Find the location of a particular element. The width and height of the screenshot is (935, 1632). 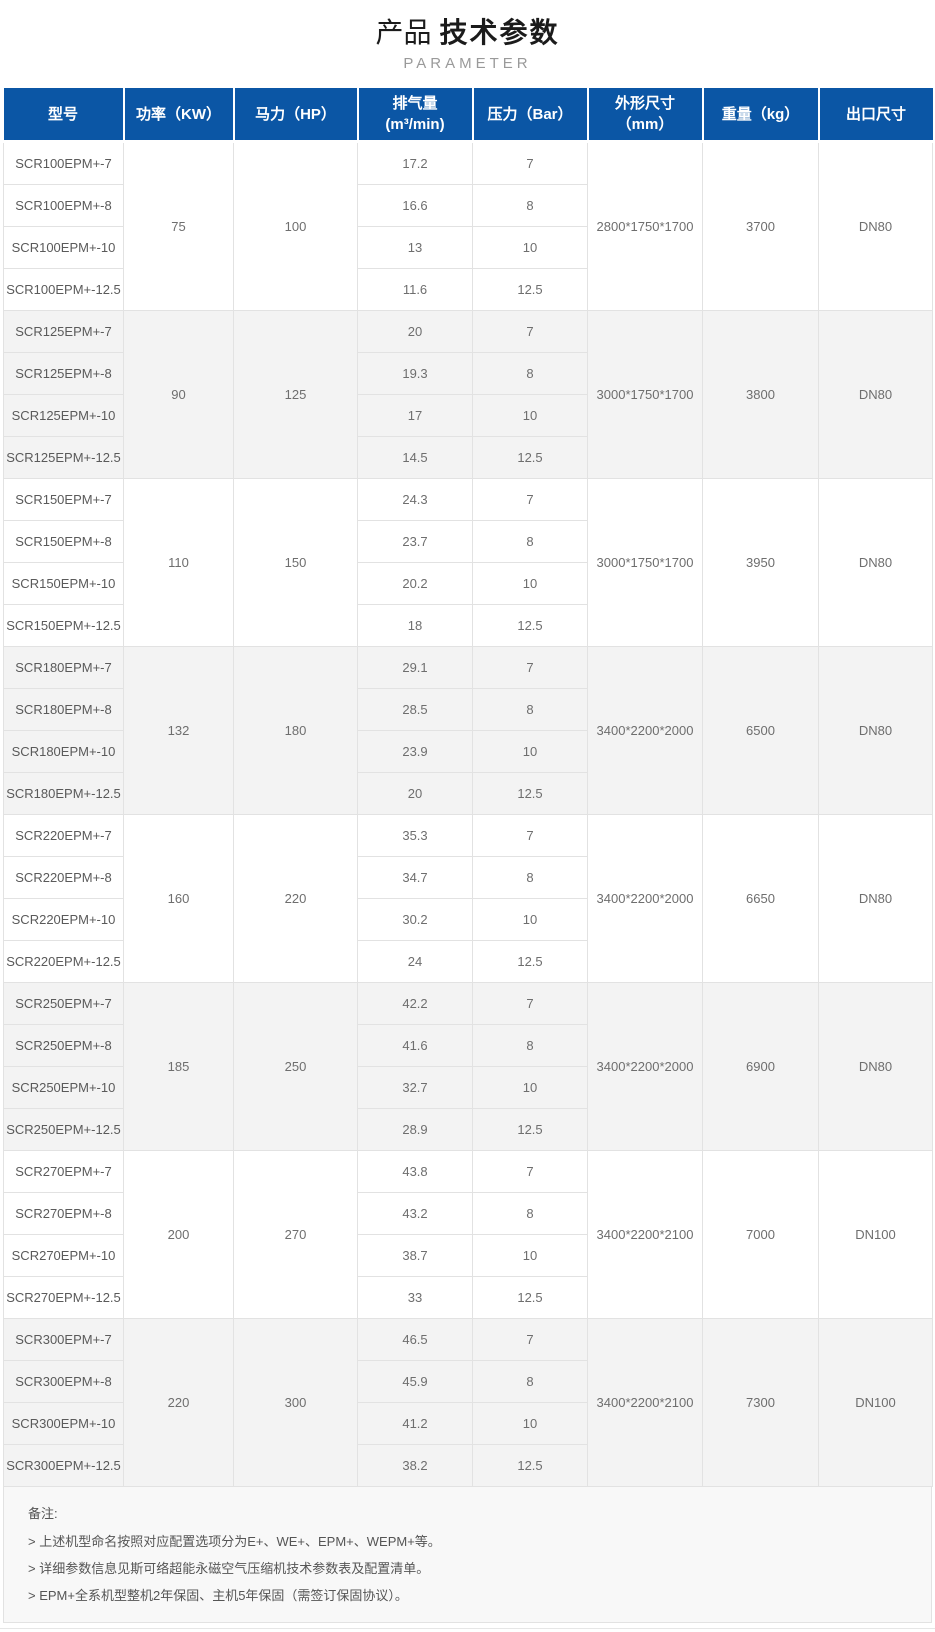

col-header-power-line: 功率（KW） is located at coordinates (178, 114).